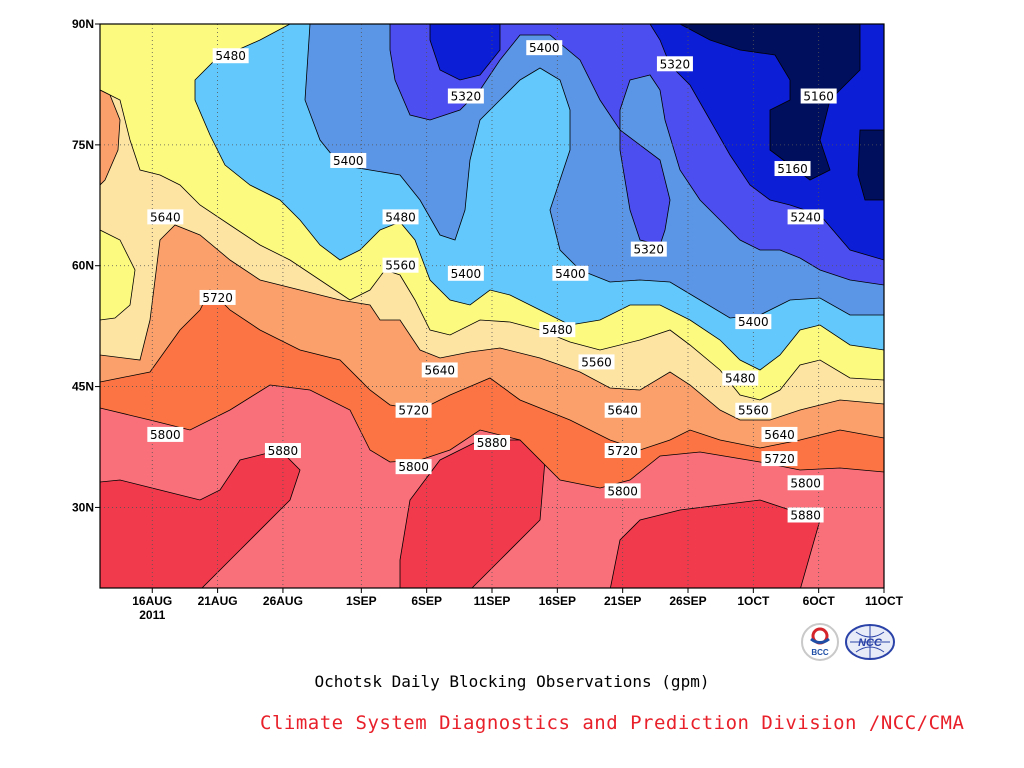 This screenshot has width=1024, height=768. I want to click on contour-label-text: 5240, so click(805, 217).